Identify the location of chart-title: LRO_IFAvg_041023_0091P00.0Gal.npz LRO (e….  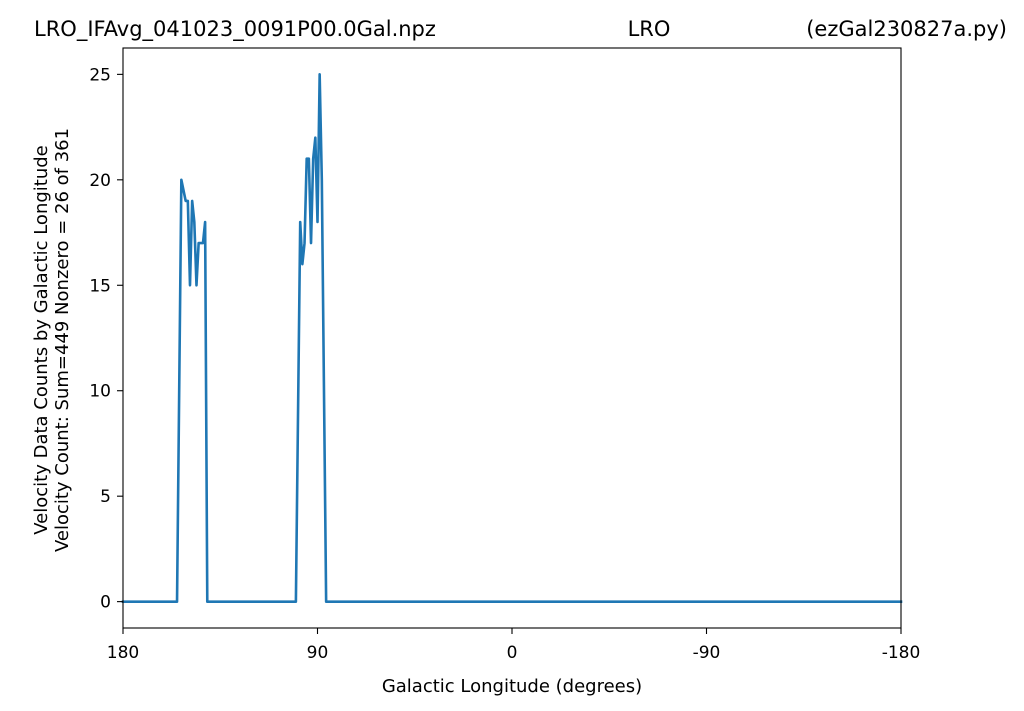
(520, 29).